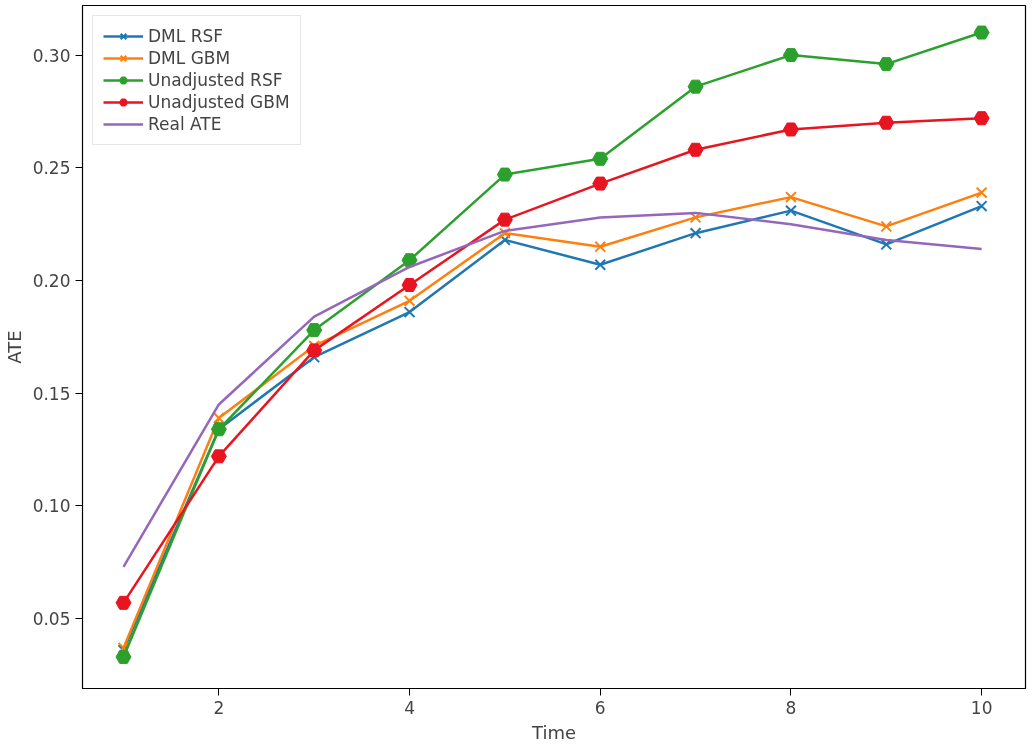 The width and height of the screenshot is (1036, 751). What do you see at coordinates (51, 281) in the screenshot?
I see `y-tick-label: 0.20` at bounding box center [51, 281].